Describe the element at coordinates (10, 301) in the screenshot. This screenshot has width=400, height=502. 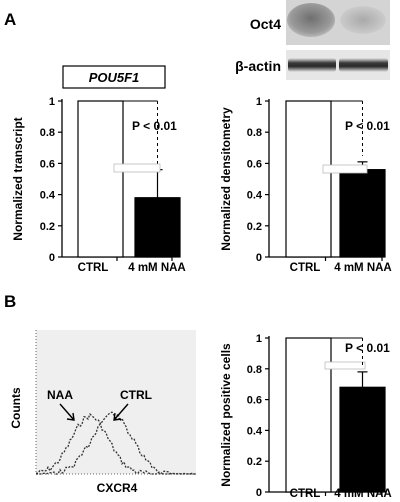
I see `panel-label-b: B` at that location.